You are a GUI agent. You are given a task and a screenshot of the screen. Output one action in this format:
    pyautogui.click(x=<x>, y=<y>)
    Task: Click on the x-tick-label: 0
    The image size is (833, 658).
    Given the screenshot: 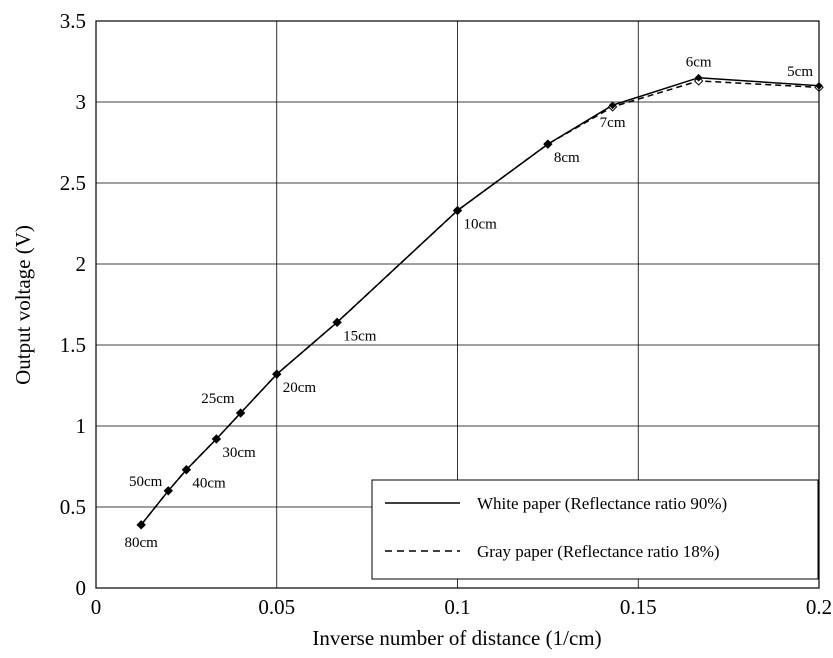 What is the action you would take?
    pyautogui.click(x=96, y=607)
    